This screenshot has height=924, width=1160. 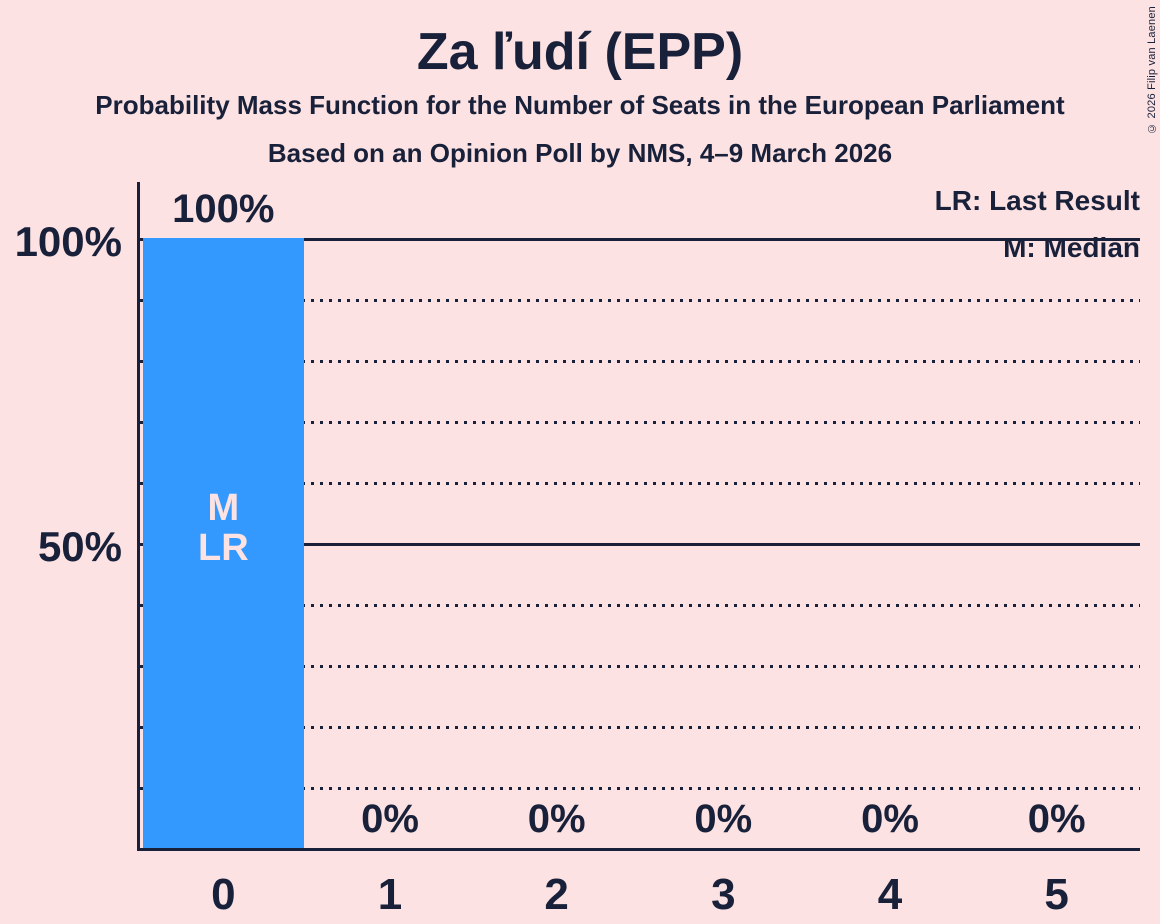 I want to click on legend-median: M: Median, so click(x=1071, y=247).